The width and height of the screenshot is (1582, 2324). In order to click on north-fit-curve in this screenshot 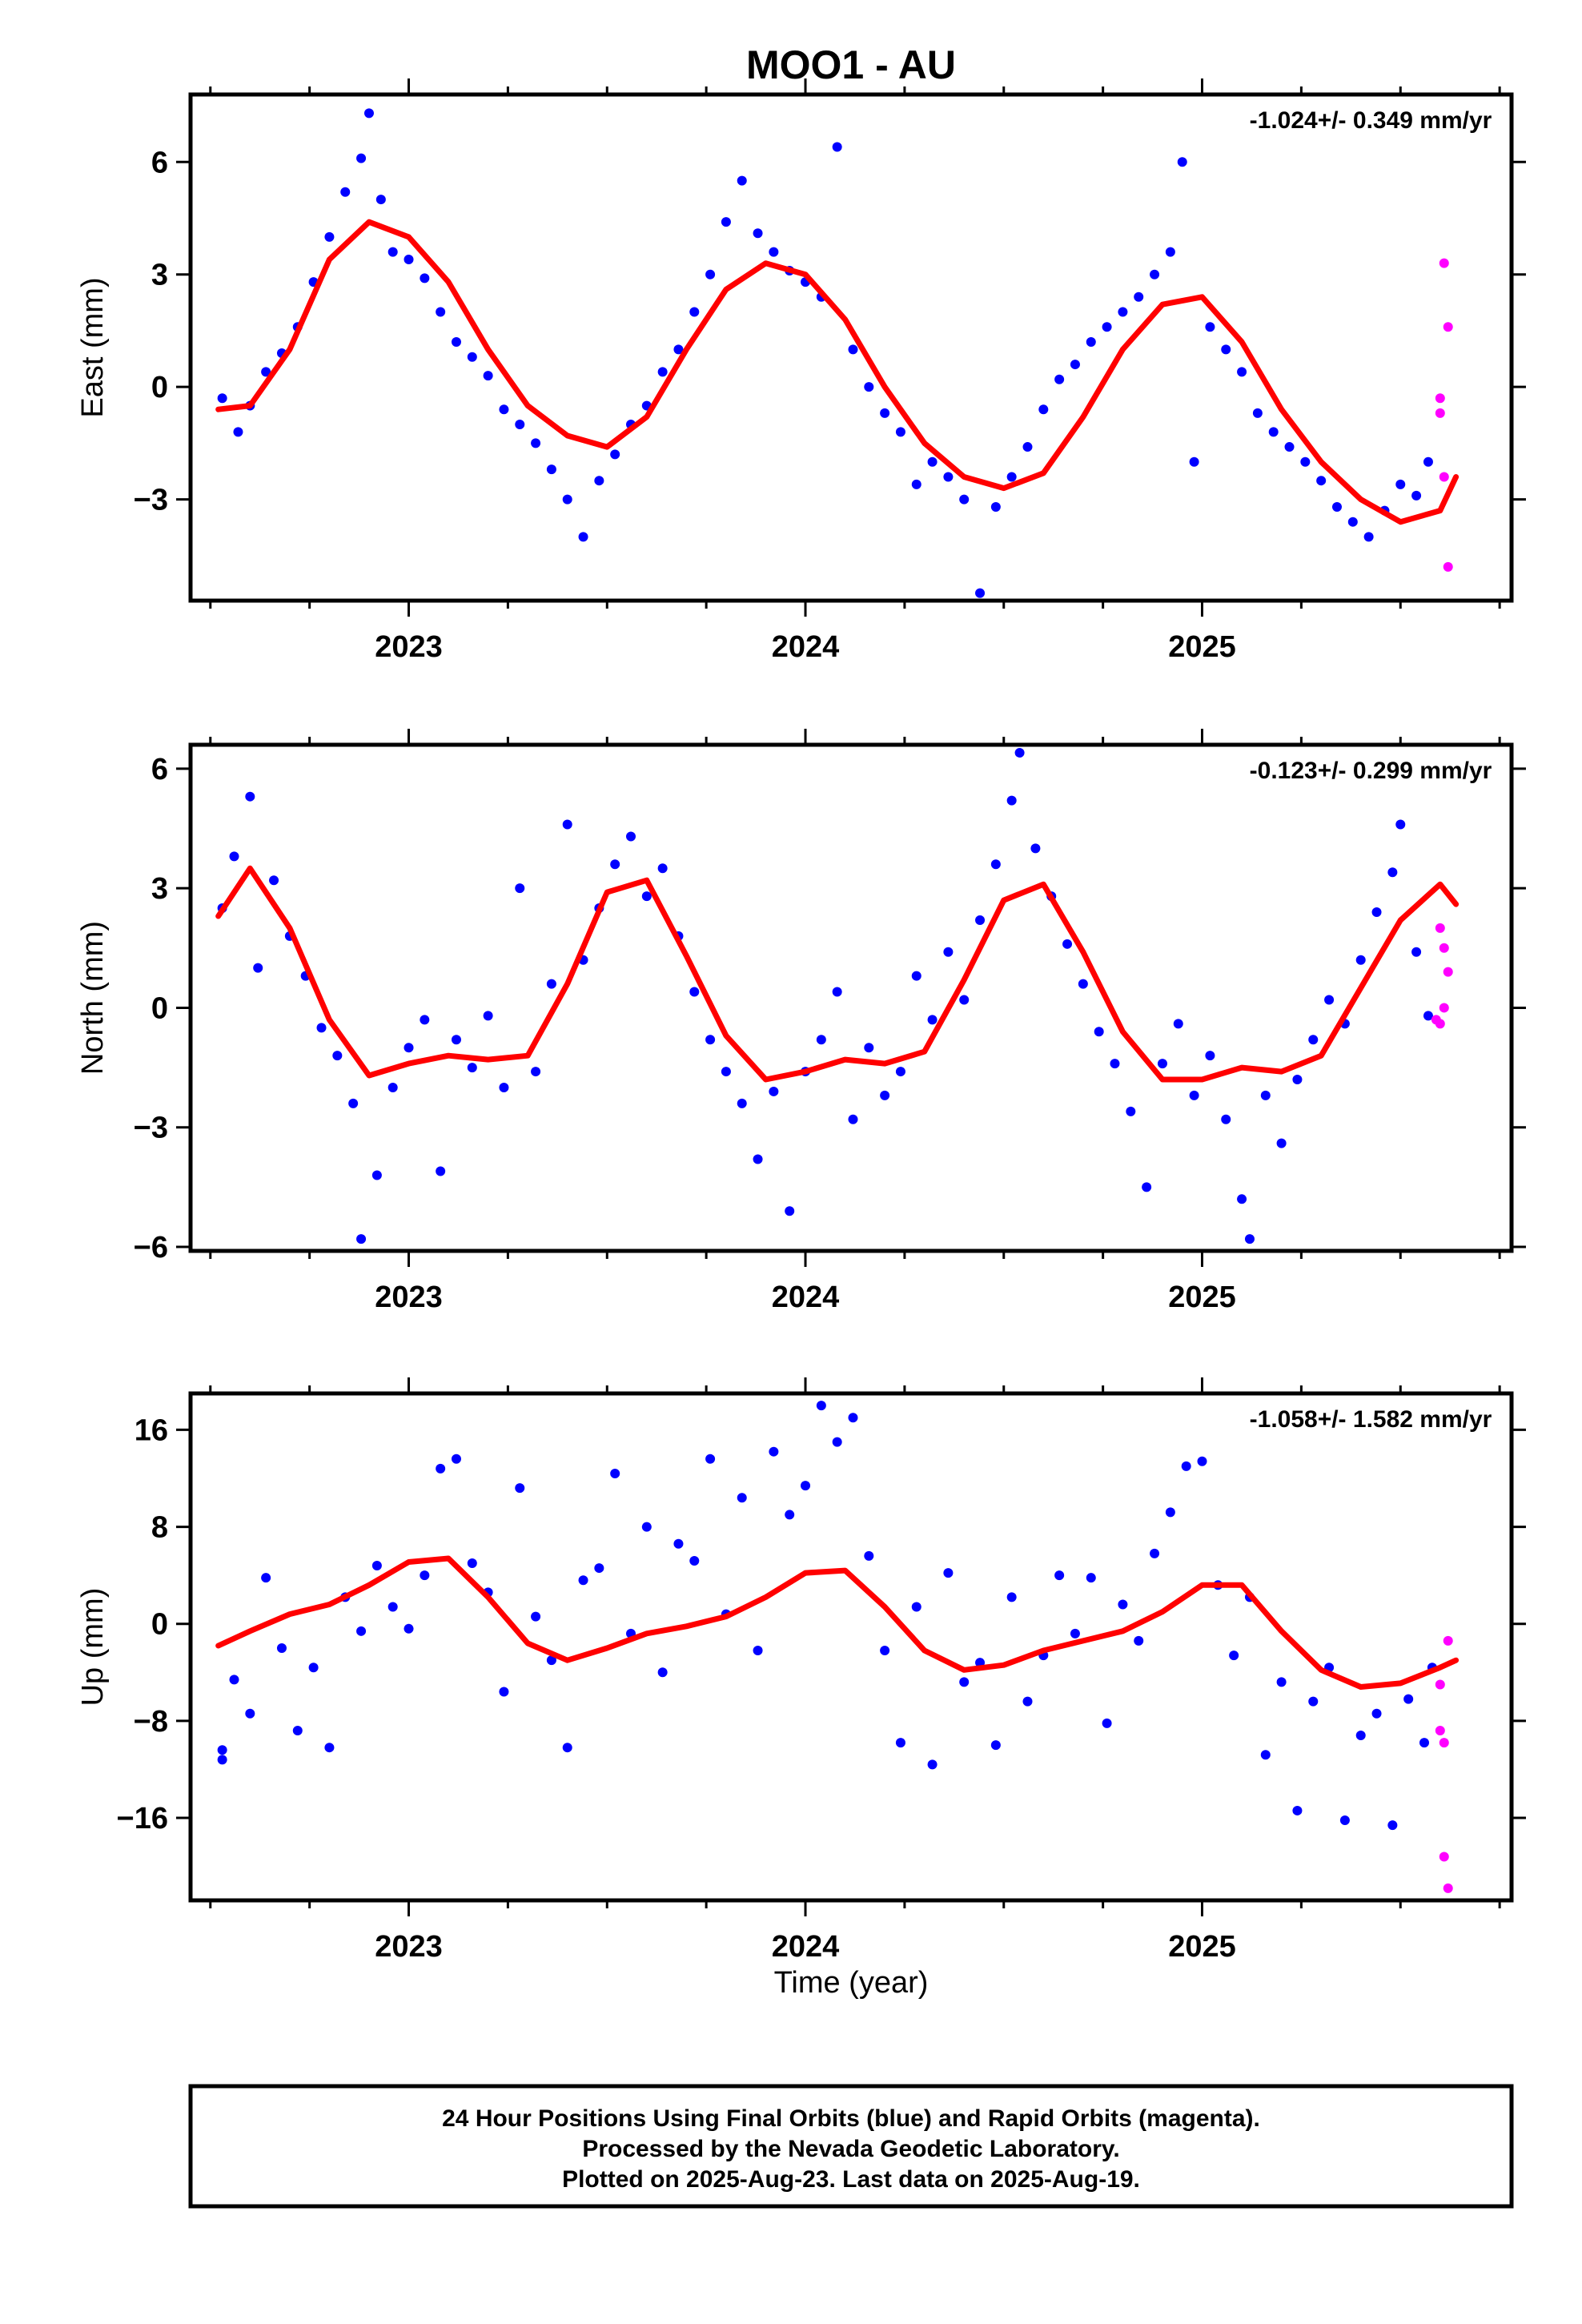, I will do `click(838, 974)`.